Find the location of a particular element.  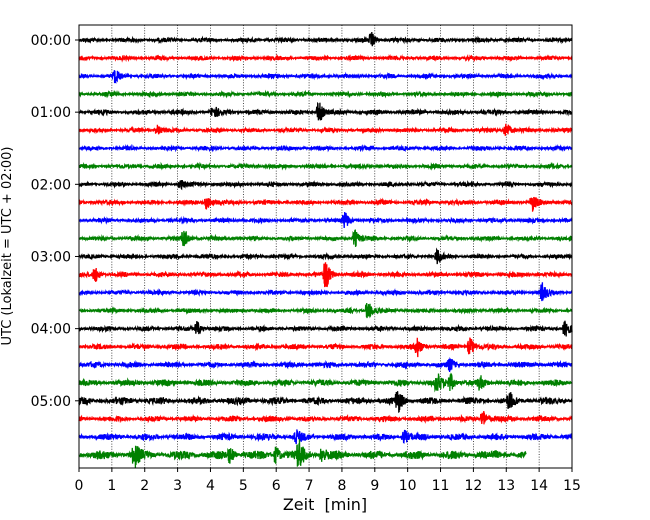

y-tick-label: 04:00 is located at coordinates (51, 330).